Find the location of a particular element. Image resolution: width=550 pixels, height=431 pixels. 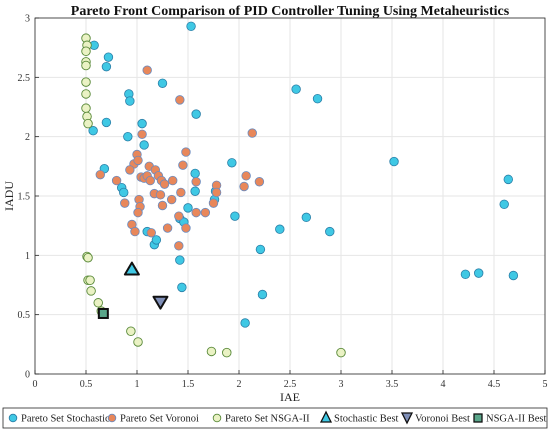

legend-label: Voronoi Best is located at coordinates (442, 419).